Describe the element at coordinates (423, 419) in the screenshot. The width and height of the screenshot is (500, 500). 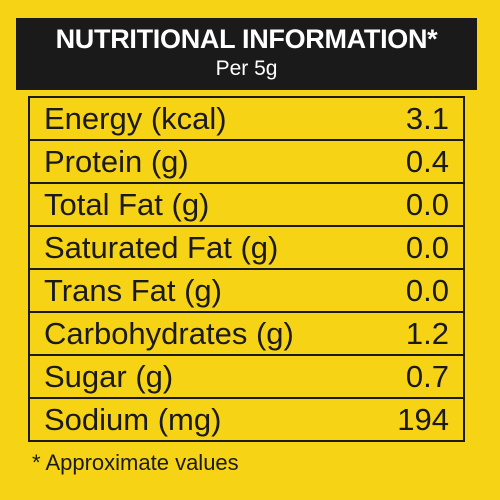
I see `nutrient-value: 194` at that location.